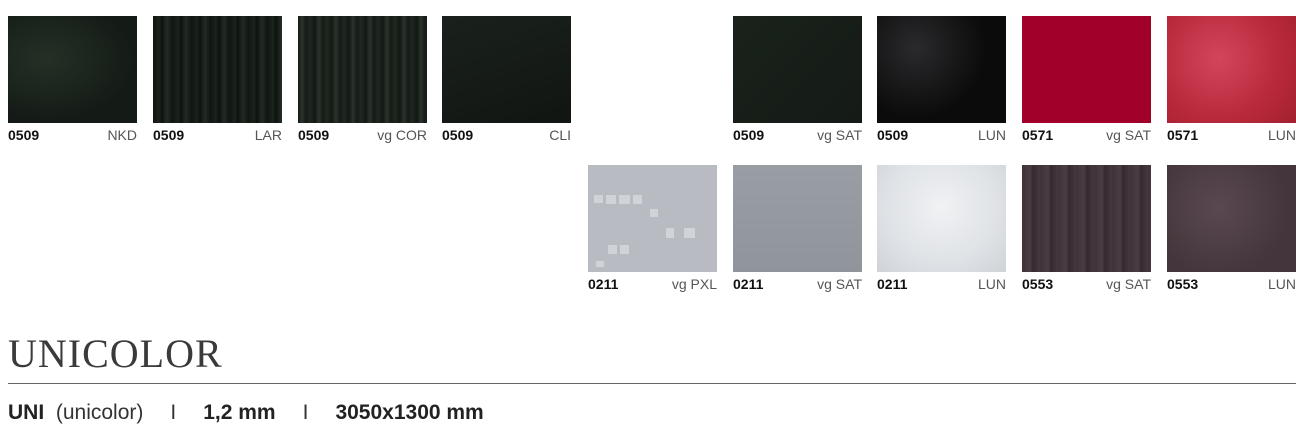  I want to click on swatch-0509-sat: 0509 vg SAT, so click(797, 80).